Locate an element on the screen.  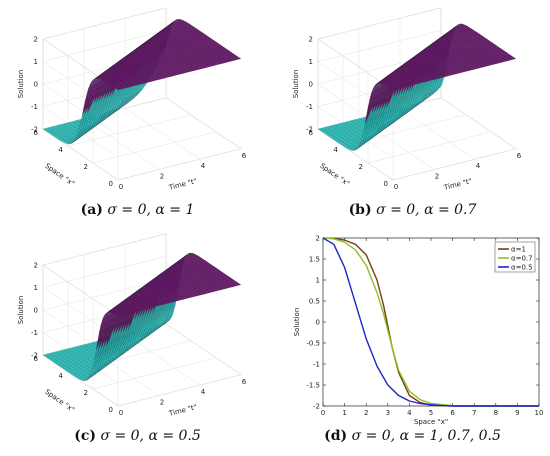
series-line is located at coordinates (430, 322).